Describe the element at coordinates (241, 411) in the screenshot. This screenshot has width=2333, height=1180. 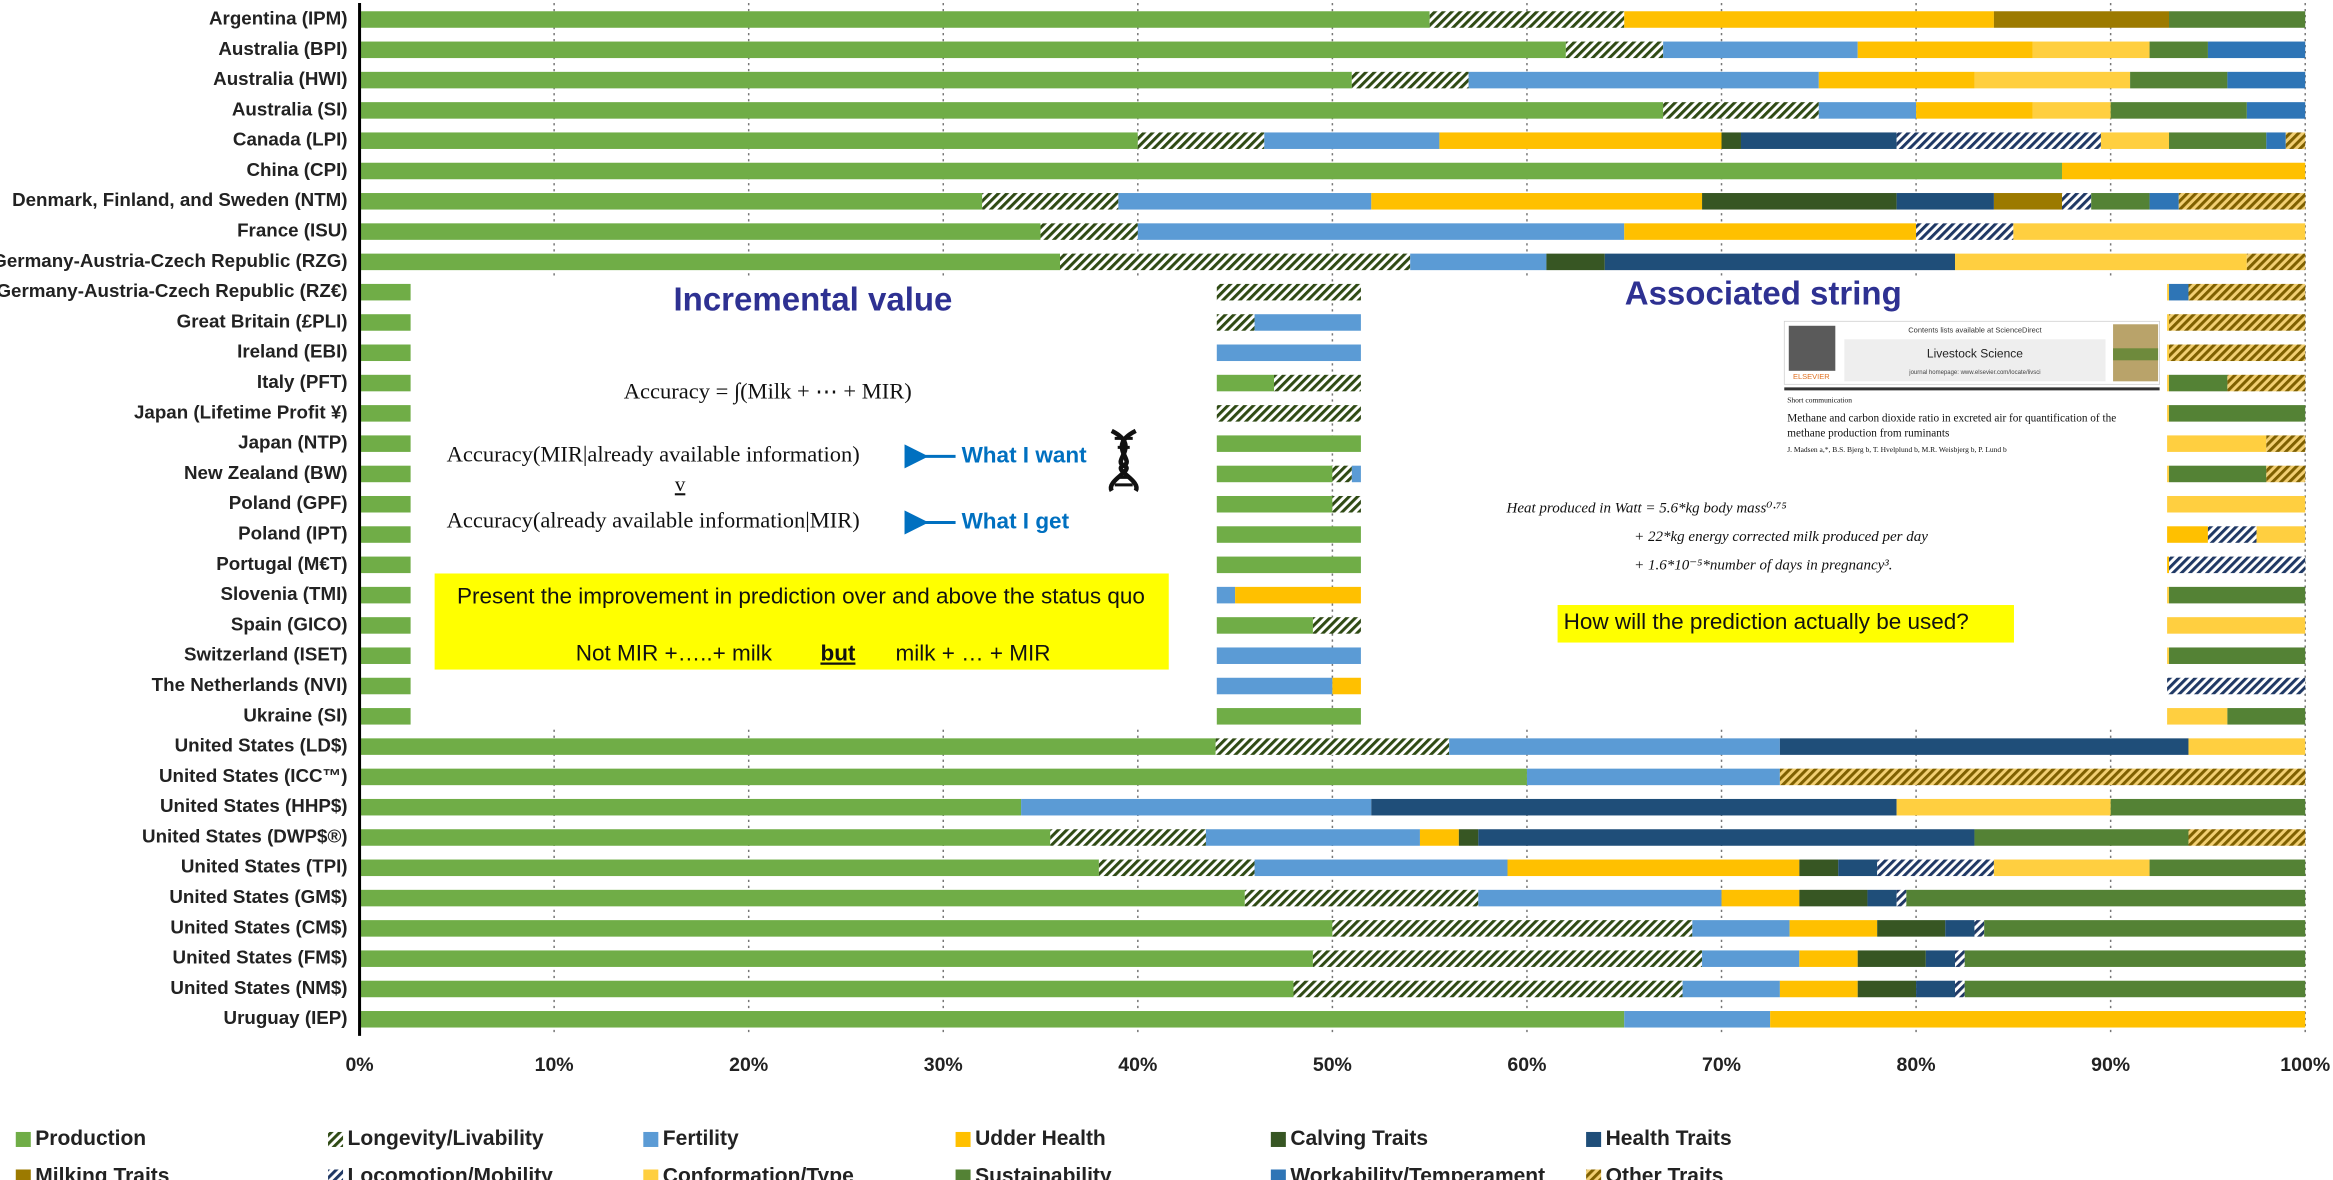
I see `category-label: Japan (Lifetime Profit ¥)` at that location.